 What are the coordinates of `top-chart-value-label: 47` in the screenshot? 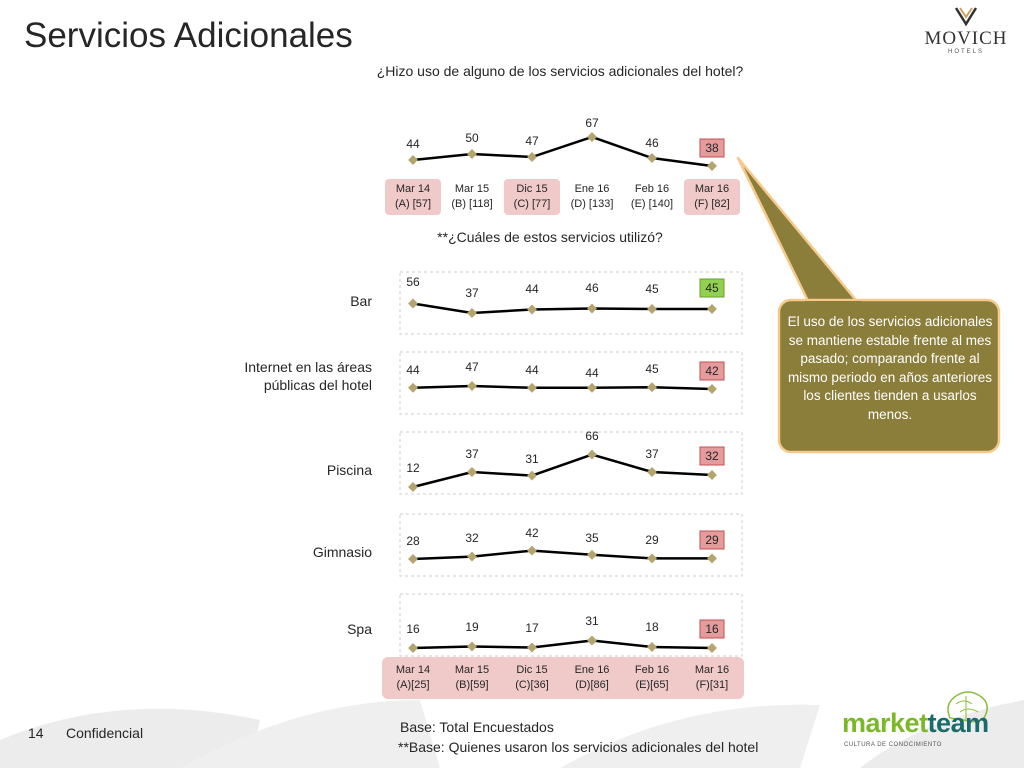 It's located at (532, 141).